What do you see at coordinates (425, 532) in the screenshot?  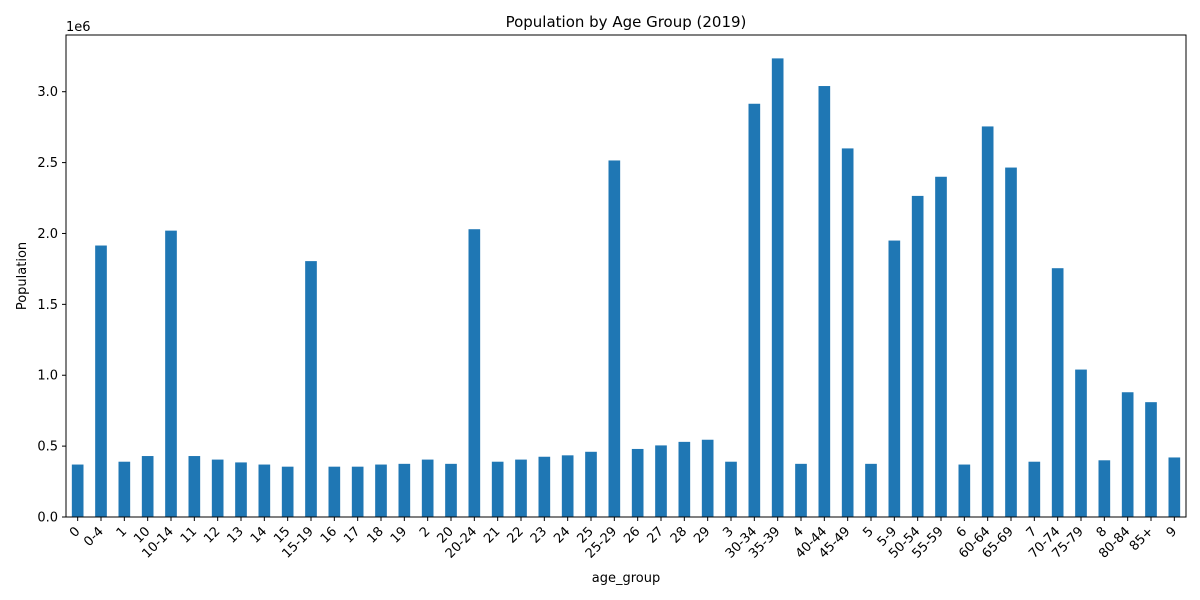 I see `x-tick-label: 2` at bounding box center [425, 532].